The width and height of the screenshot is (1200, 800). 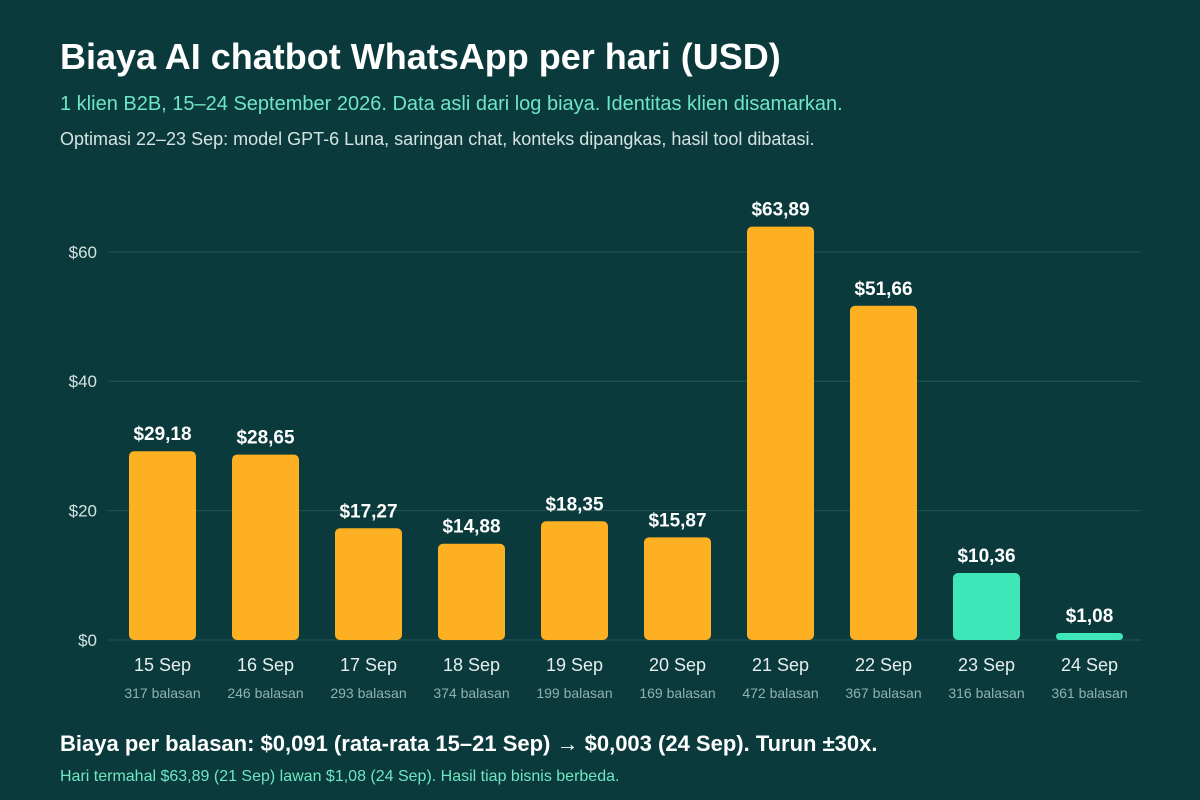 What do you see at coordinates (883, 289) in the screenshot?
I see `bar-value-label: $51,66` at bounding box center [883, 289].